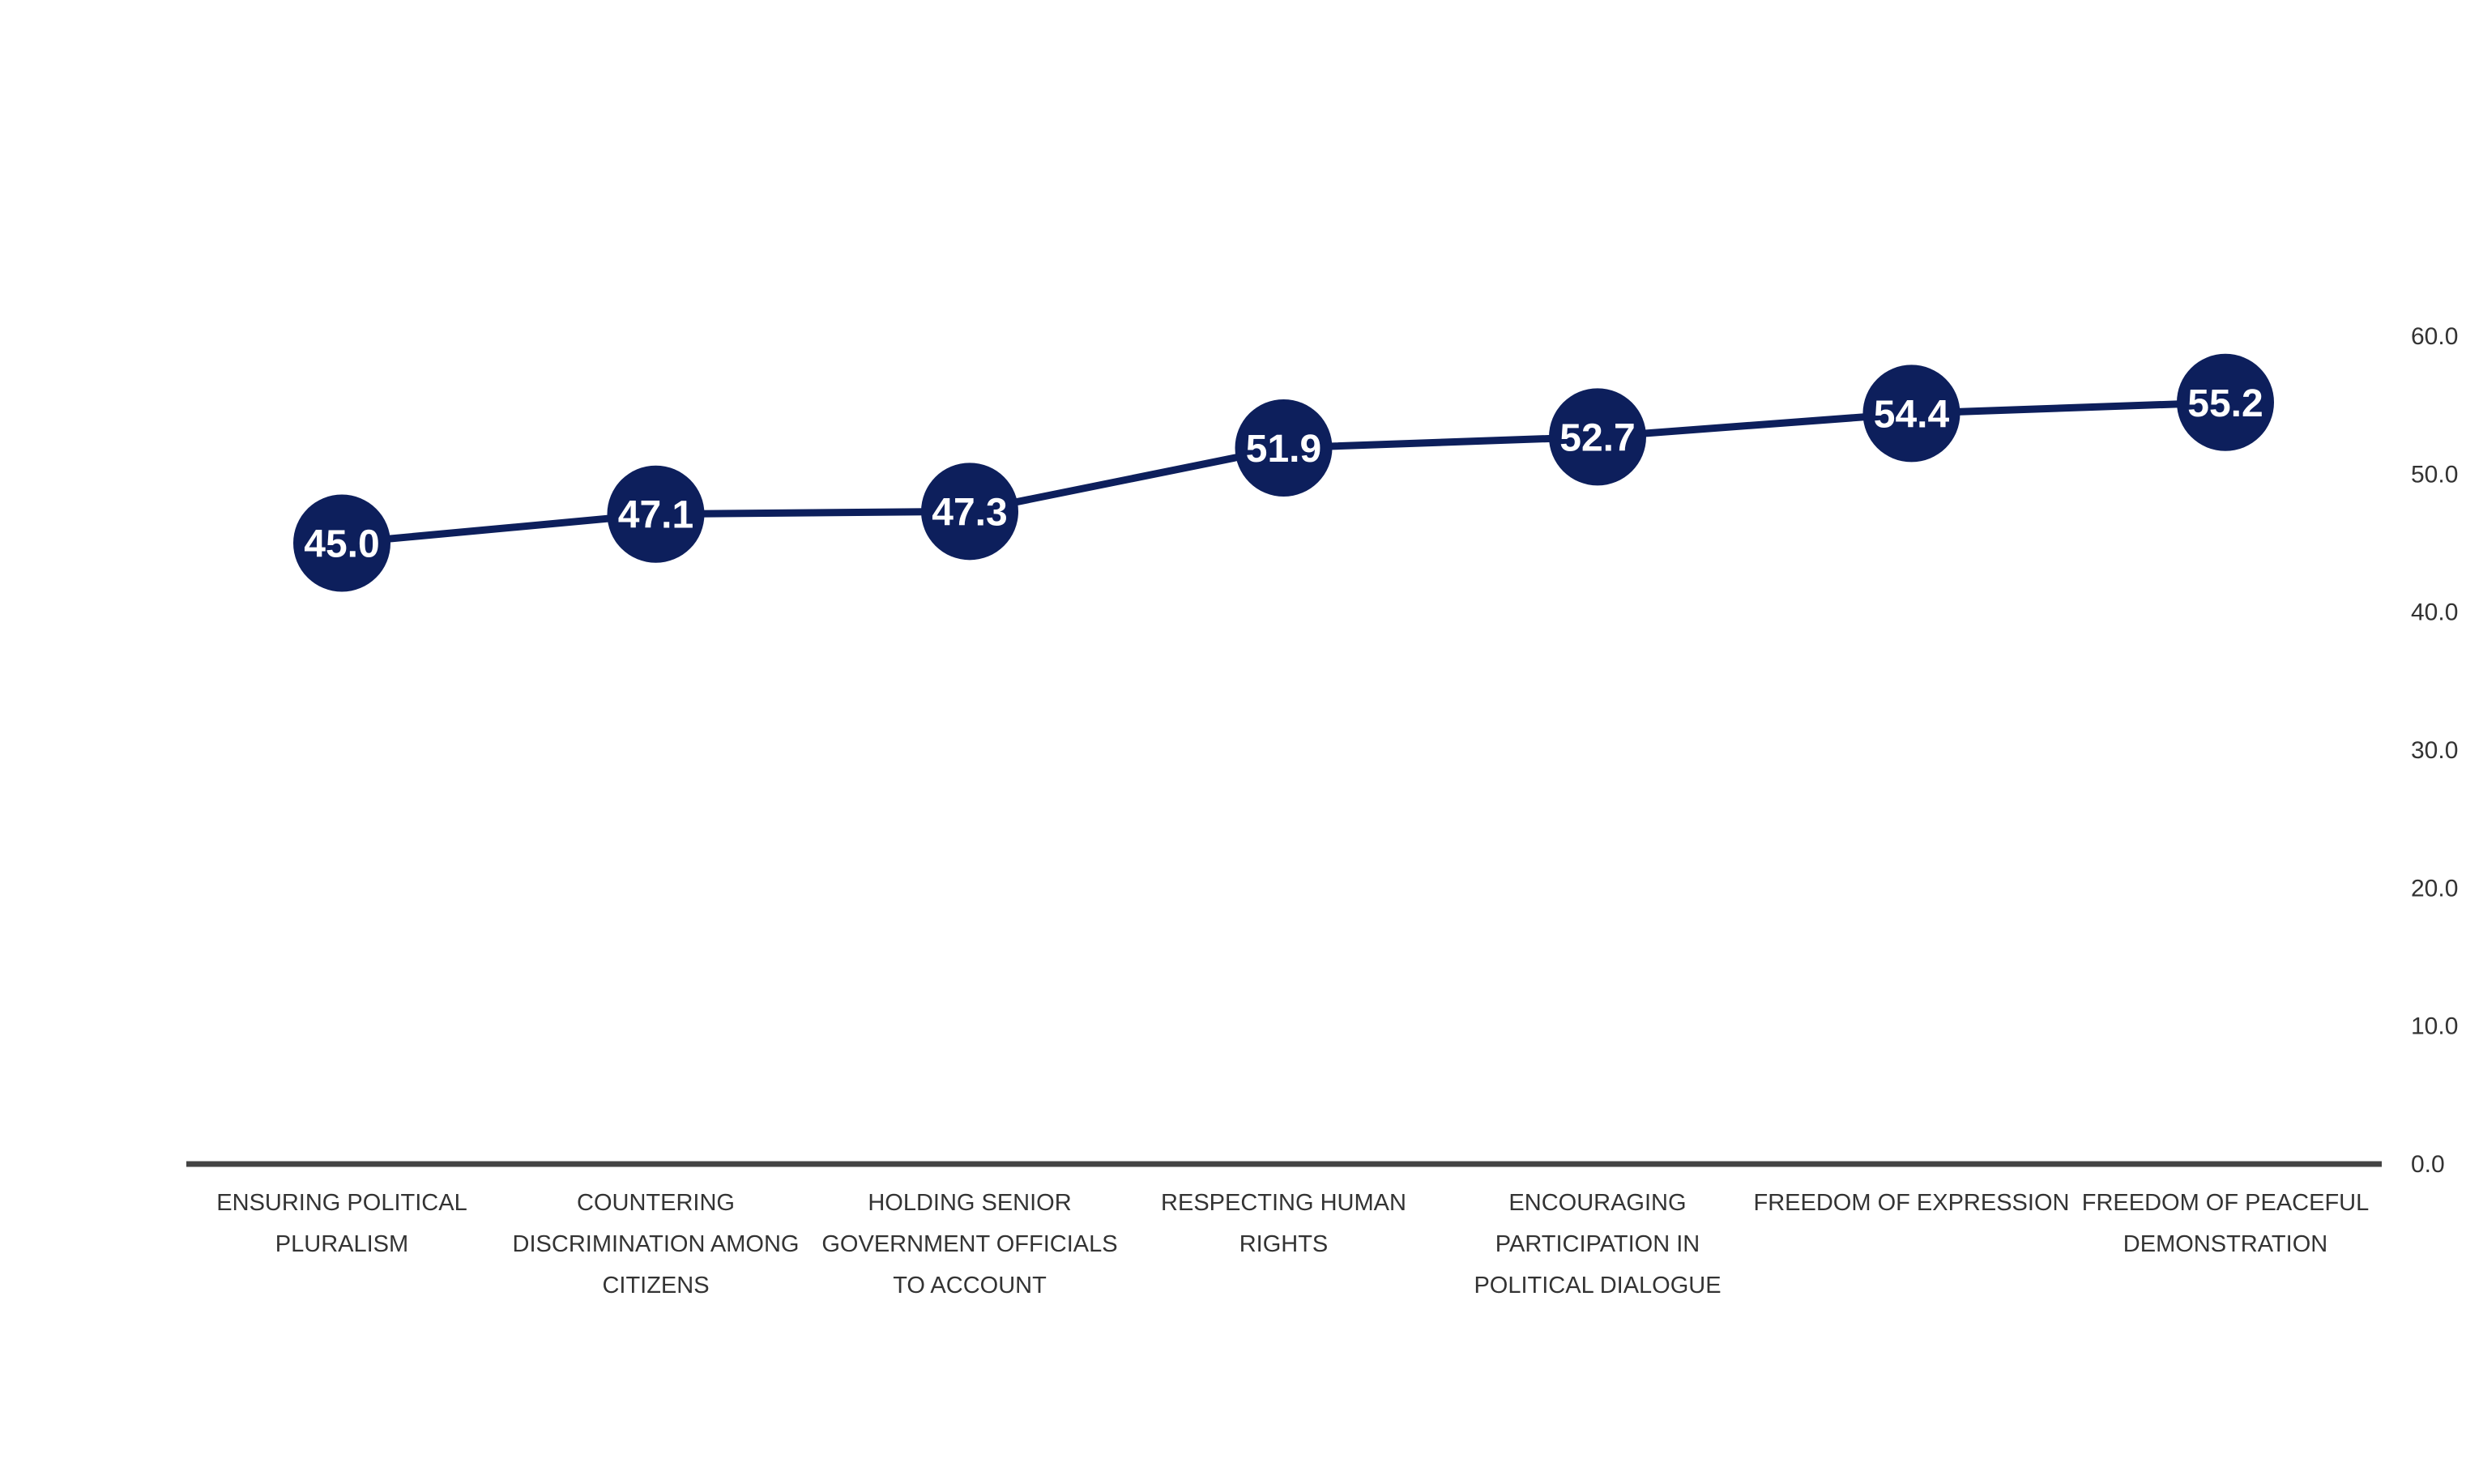 The height and width of the screenshot is (1484, 2466). Describe the element at coordinates (2225, 1244) in the screenshot. I see `x-category-label-line: DEMONSTRATION` at that location.